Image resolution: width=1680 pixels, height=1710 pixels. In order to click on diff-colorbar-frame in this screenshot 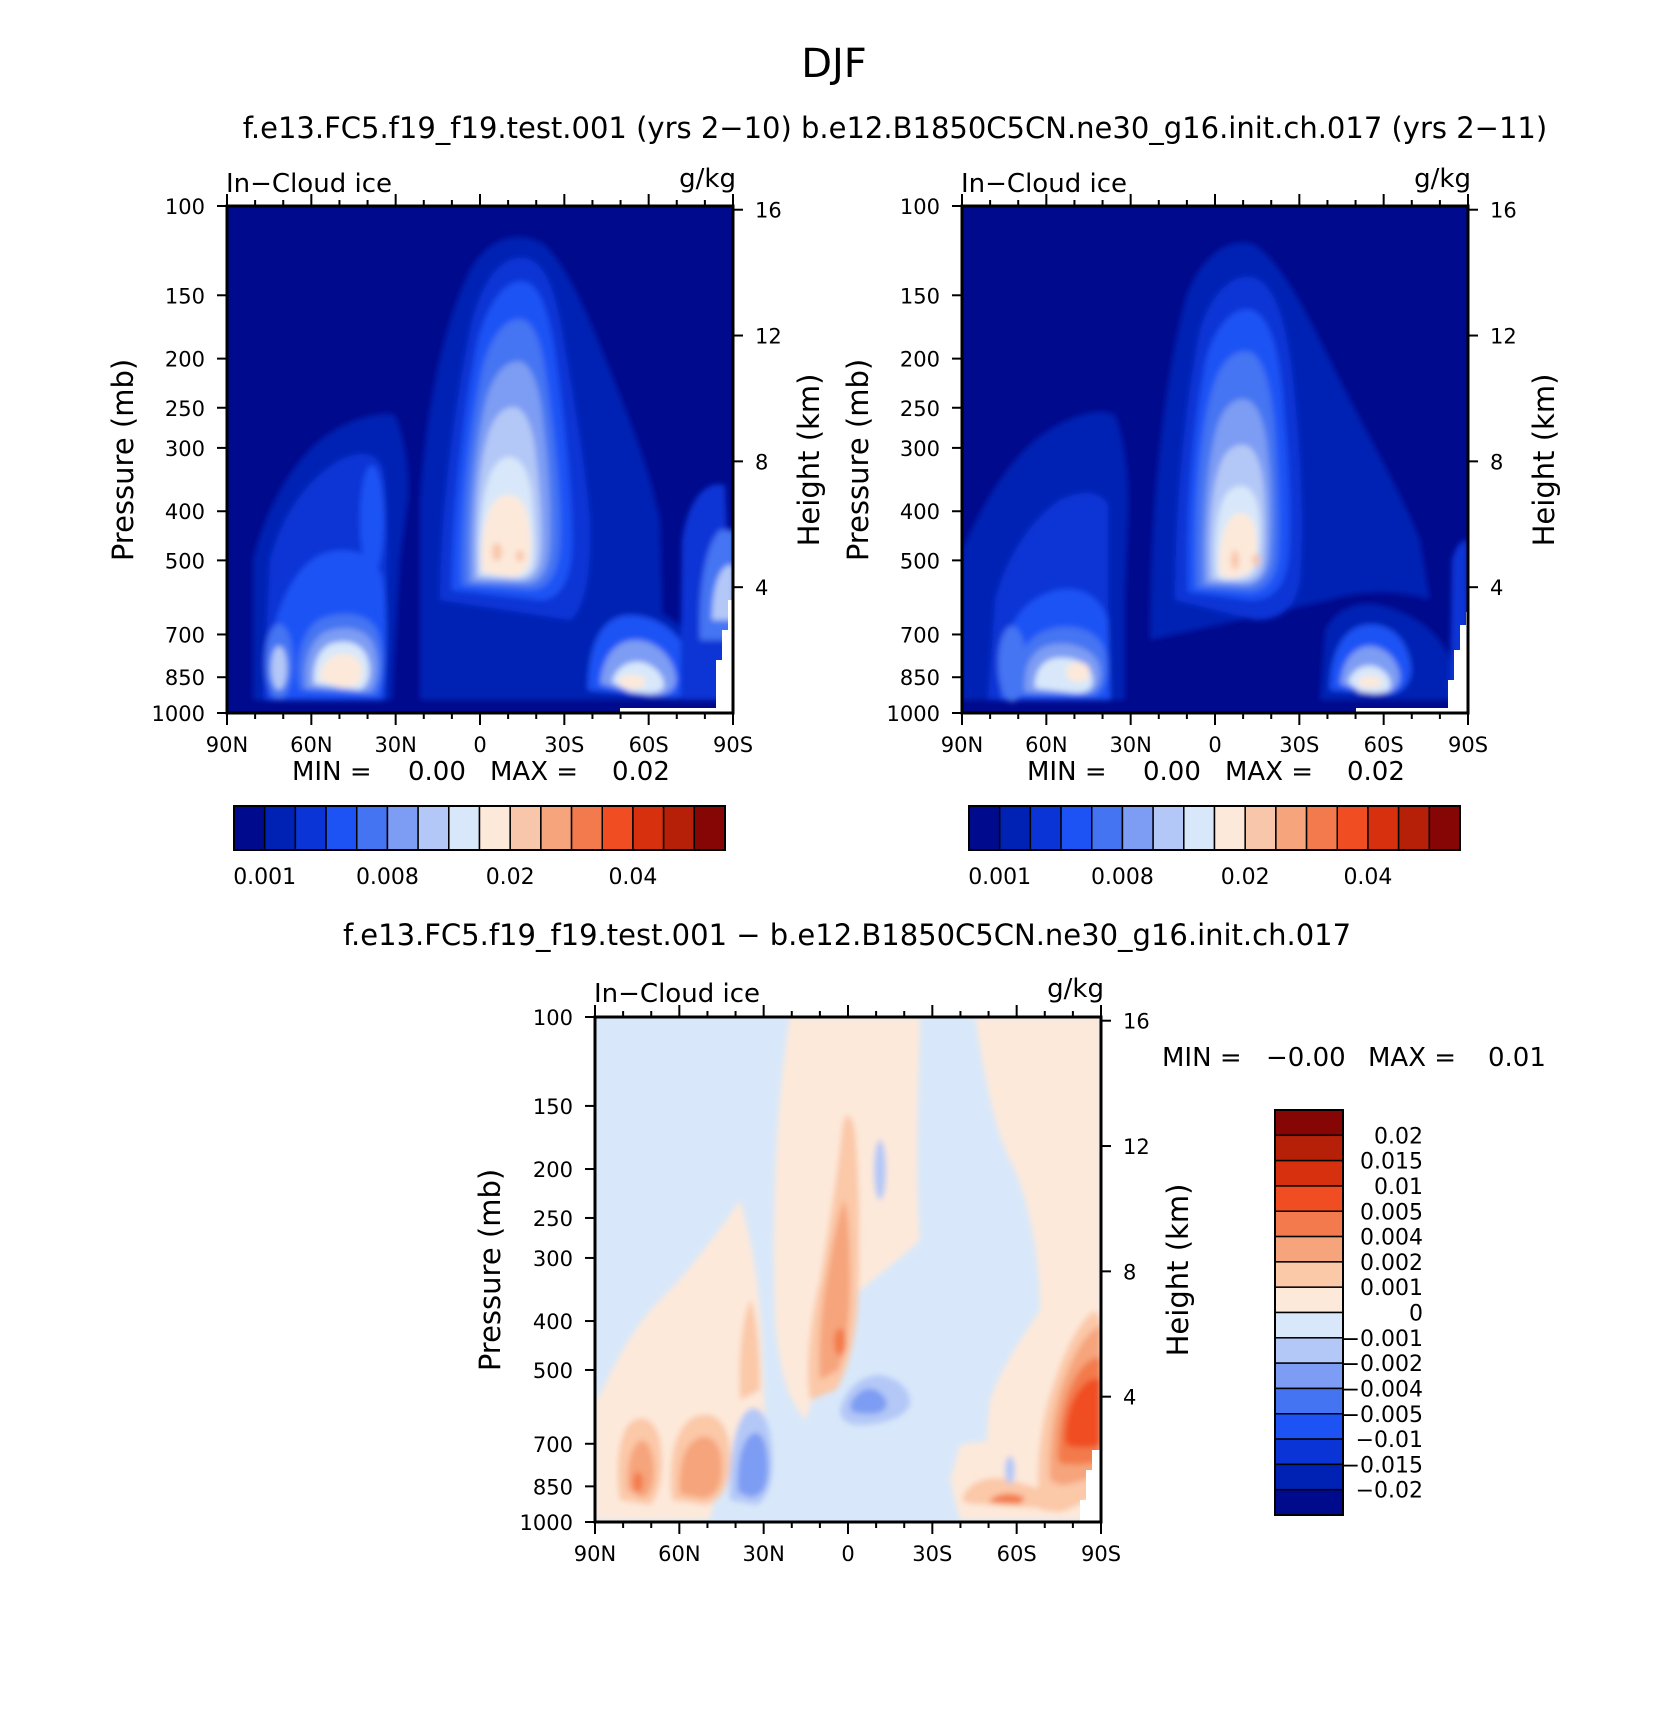, I will do `click(1309, 1312)`.